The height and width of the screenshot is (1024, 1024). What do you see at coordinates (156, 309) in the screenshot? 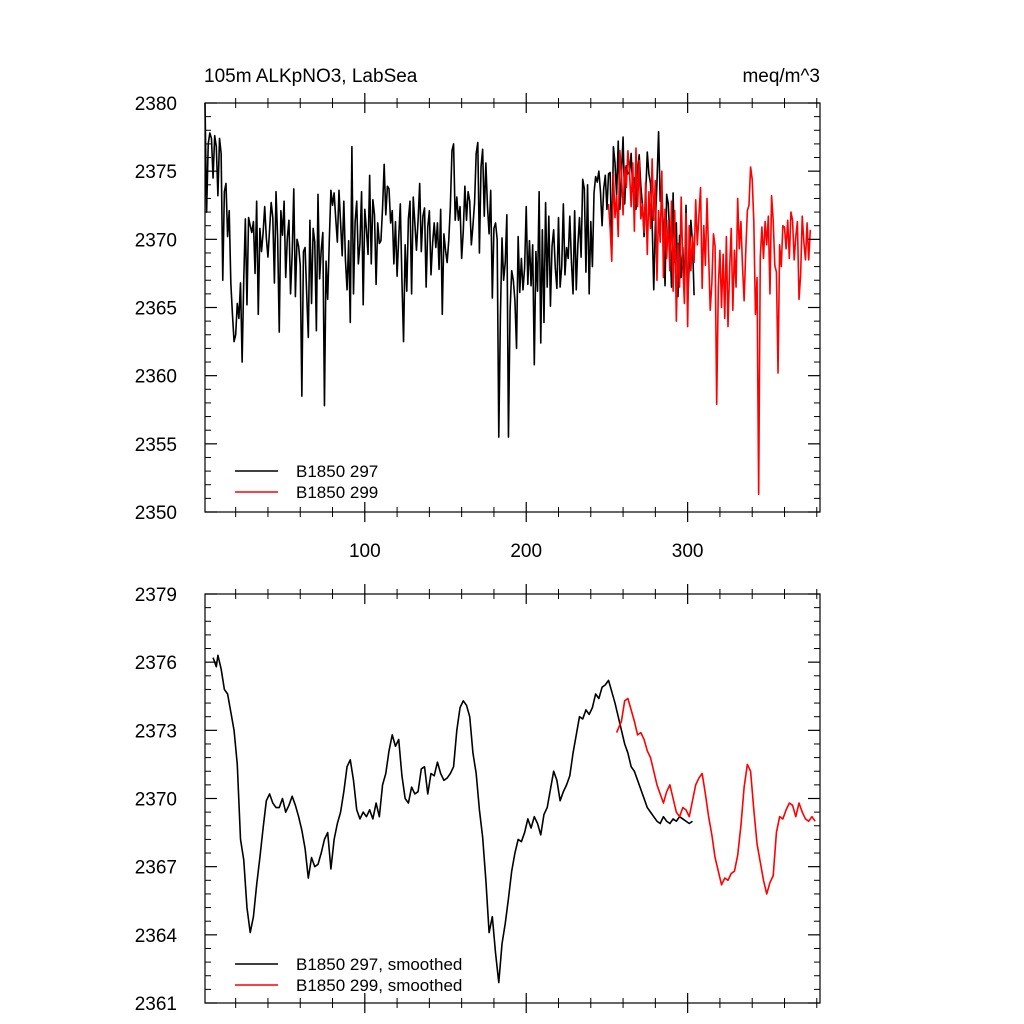
I see `top-ytick-label: 2365` at bounding box center [156, 309].